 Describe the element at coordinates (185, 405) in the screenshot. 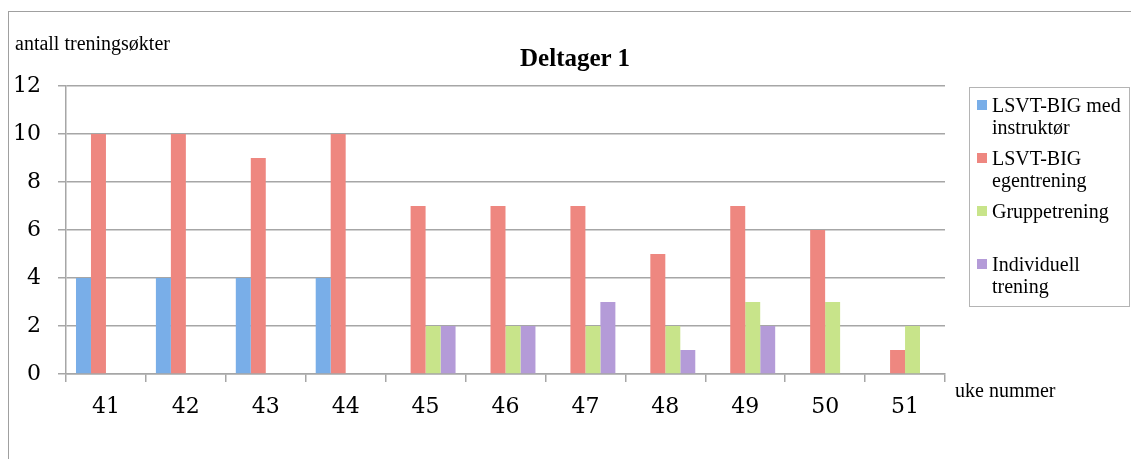

I see `x-tick-label: 42` at that location.